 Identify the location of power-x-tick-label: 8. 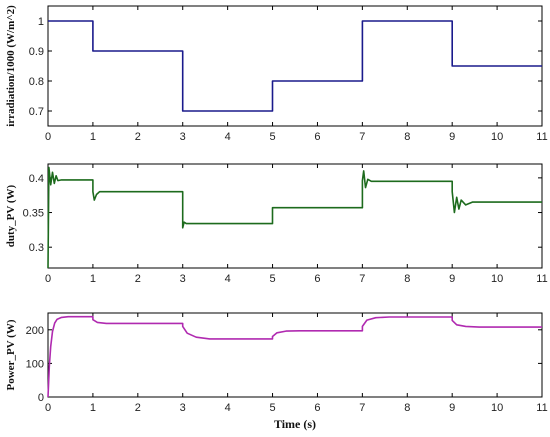
(407, 408).